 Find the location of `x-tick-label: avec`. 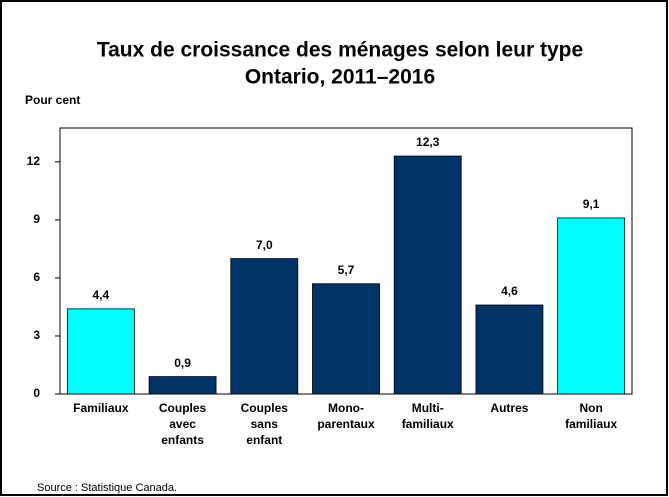

x-tick-label: avec is located at coordinates (182, 424).